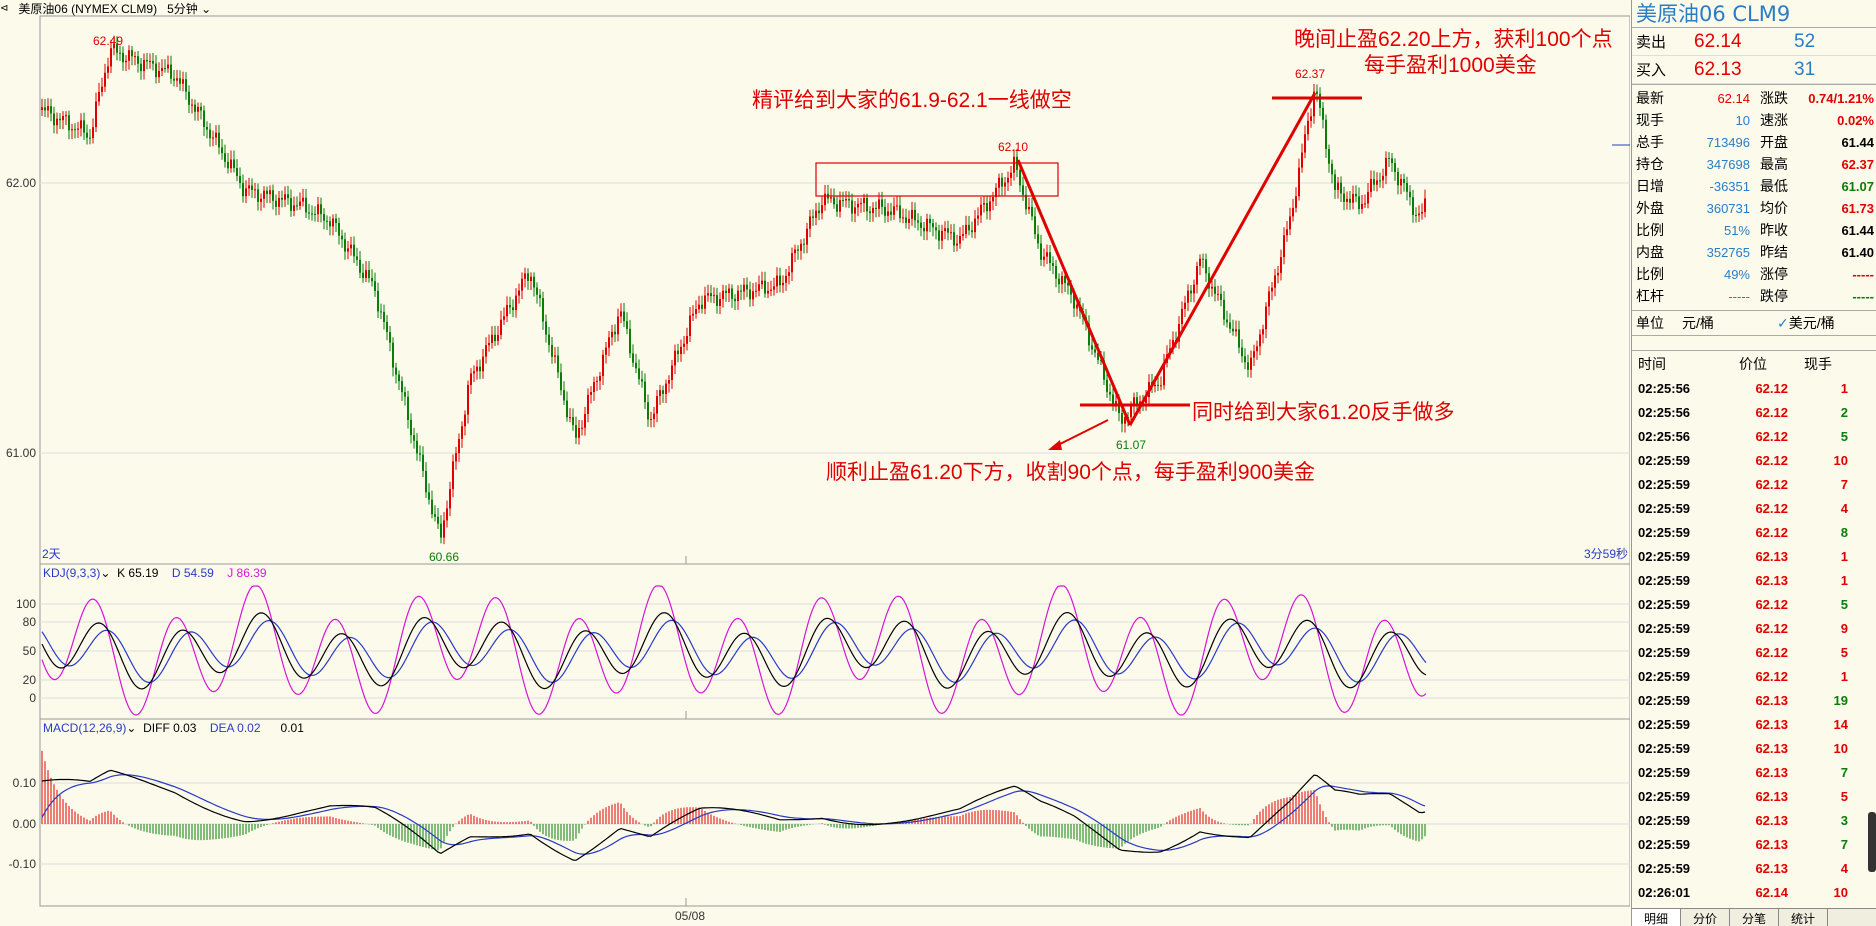  I want to click on trade-price: 62.13, so click(1771, 844).